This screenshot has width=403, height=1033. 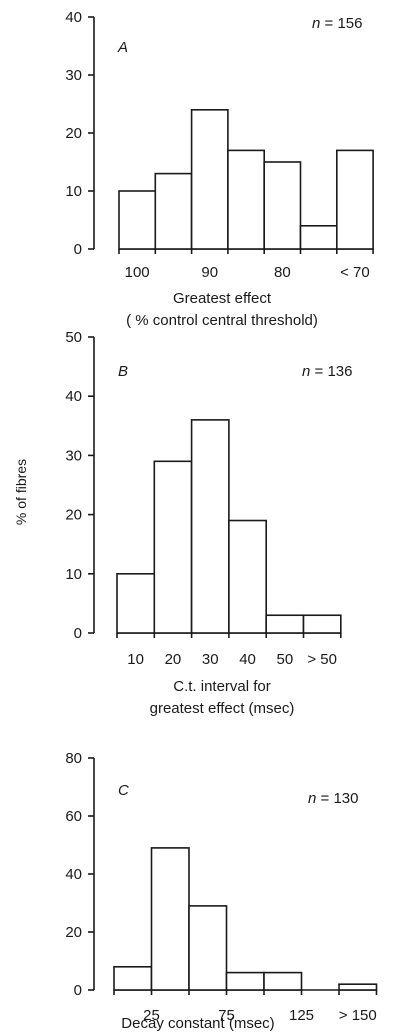 I want to click on y-tick-label: 60, so click(x=73, y=816).